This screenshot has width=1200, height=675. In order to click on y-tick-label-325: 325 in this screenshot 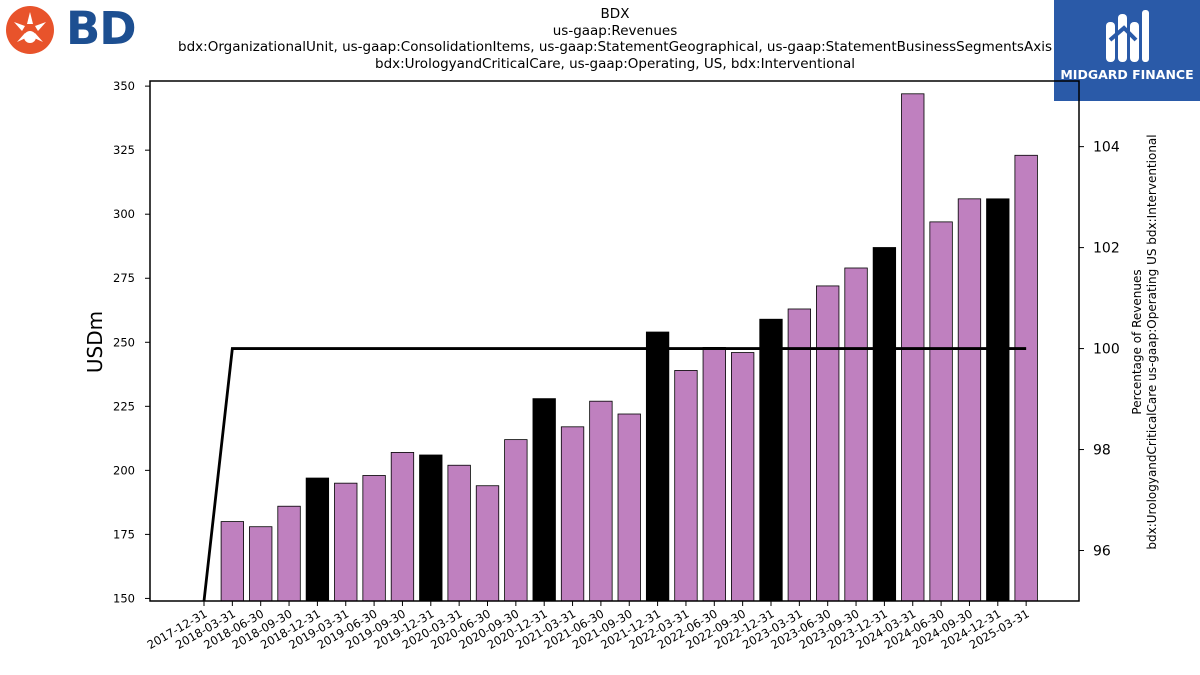, I will do `click(124, 150)`.